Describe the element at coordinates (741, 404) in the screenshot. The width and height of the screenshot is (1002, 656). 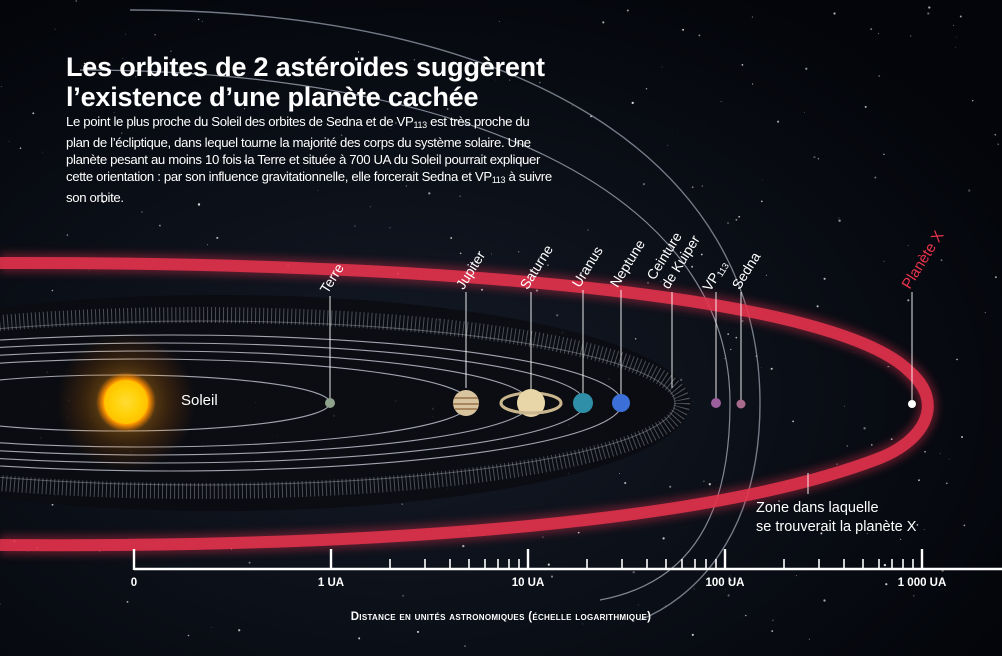
I see `sedna` at that location.